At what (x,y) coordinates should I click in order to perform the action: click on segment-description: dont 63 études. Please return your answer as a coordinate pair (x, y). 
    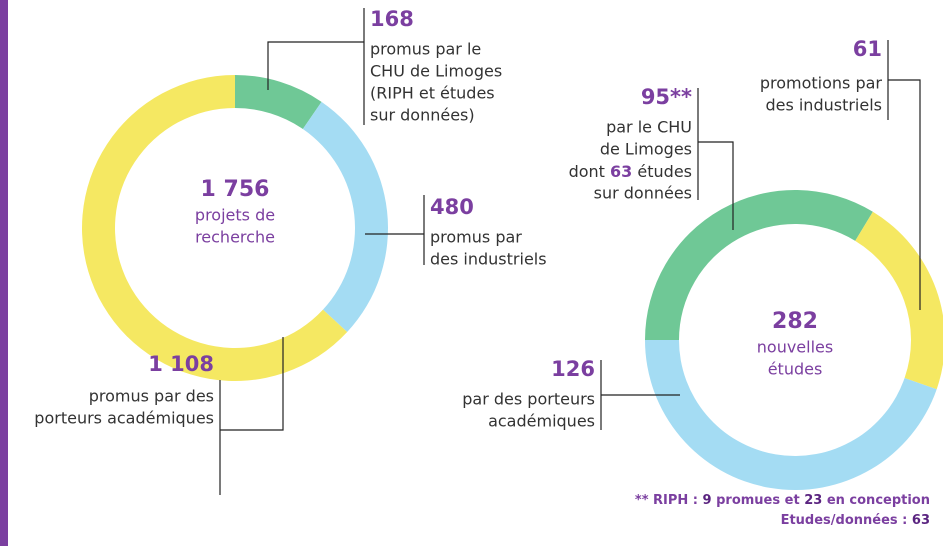
    Looking at the image, I should click on (630, 171).